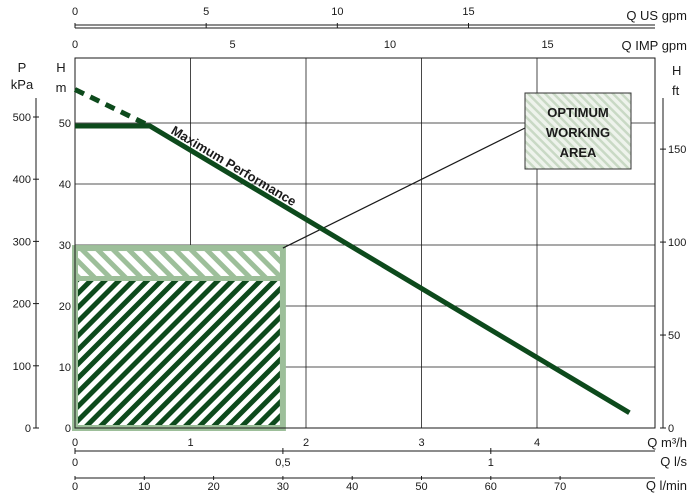 Image resolution: width=690 pixels, height=493 pixels. What do you see at coordinates (75, 45) in the screenshot?
I see `tick-label-impgpm: 0` at bounding box center [75, 45].